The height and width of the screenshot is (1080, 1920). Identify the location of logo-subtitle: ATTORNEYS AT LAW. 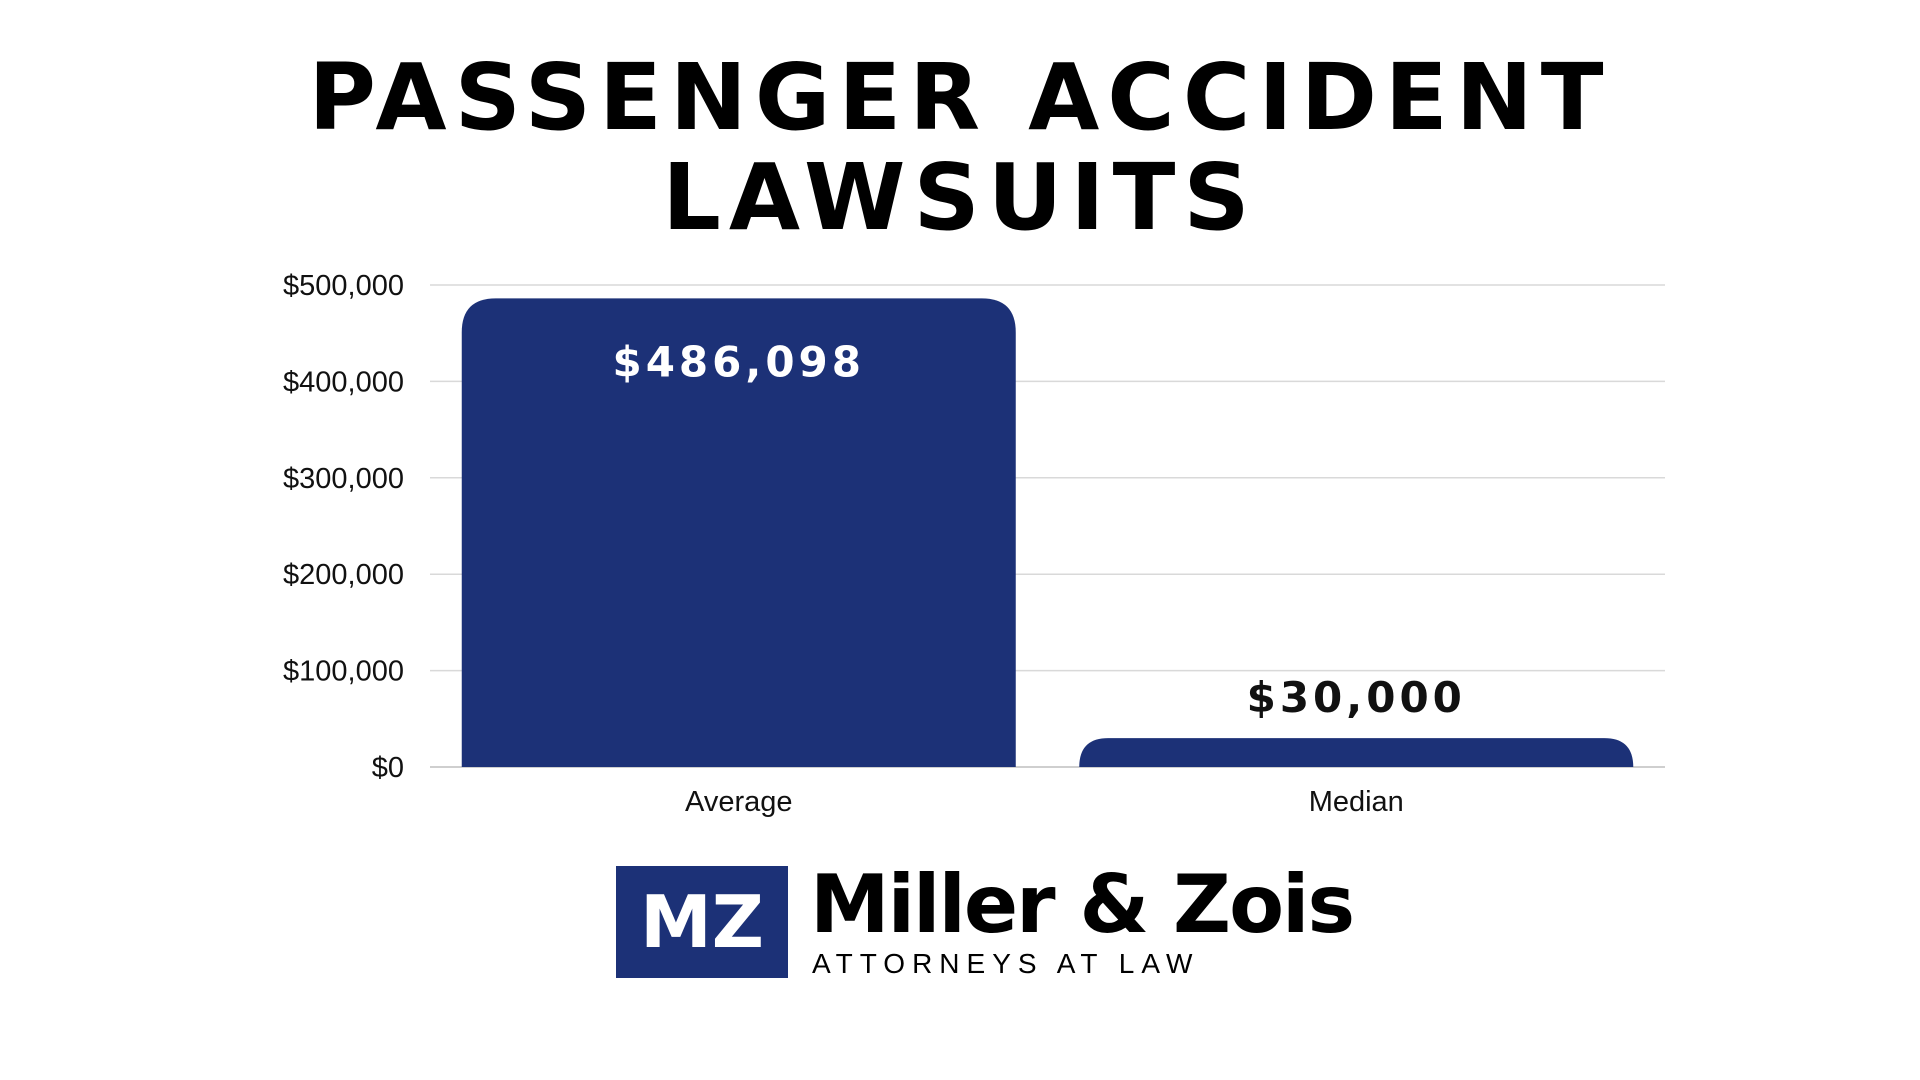
(1006, 963).